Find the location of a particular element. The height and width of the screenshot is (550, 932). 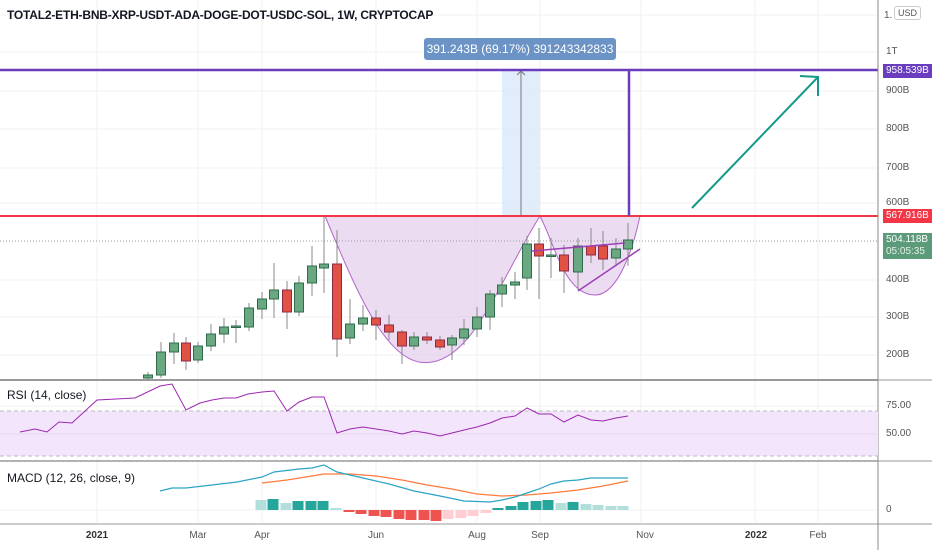

bar-countdown: 05:05:35 is located at coordinates (905, 251).